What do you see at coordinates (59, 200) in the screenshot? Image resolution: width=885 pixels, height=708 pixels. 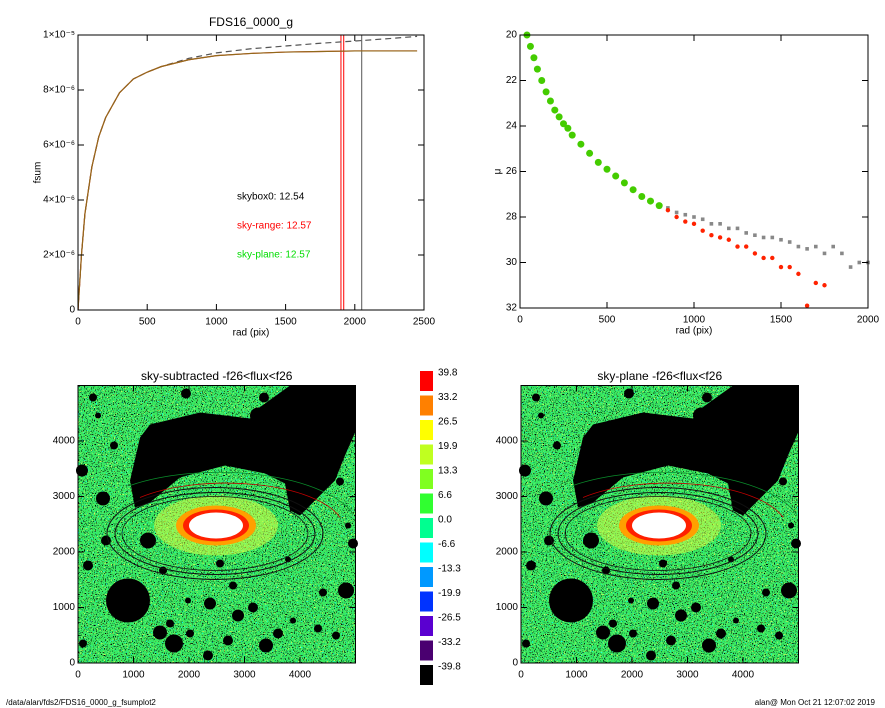 I see `y-tick-label: 4×10⁻⁶` at bounding box center [59, 200].